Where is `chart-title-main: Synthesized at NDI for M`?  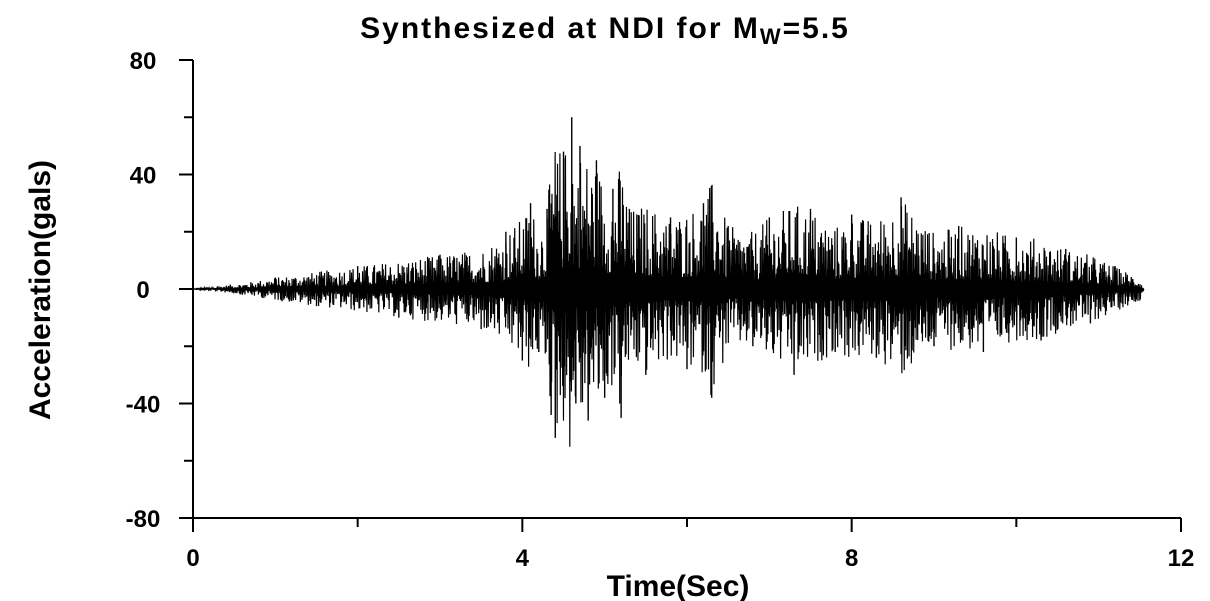
chart-title-main: Synthesized at NDI for M is located at coordinates (560, 28).